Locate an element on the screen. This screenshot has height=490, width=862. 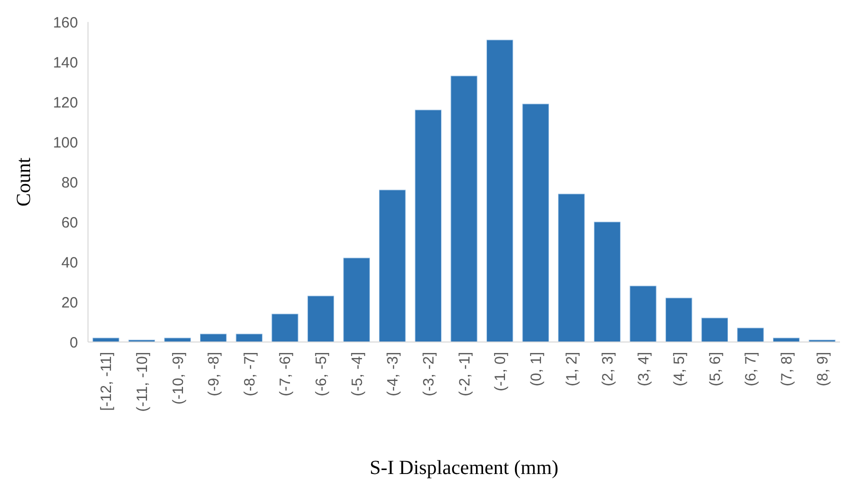
x-tick-label: (2, 3] is located at coordinates (607, 369).